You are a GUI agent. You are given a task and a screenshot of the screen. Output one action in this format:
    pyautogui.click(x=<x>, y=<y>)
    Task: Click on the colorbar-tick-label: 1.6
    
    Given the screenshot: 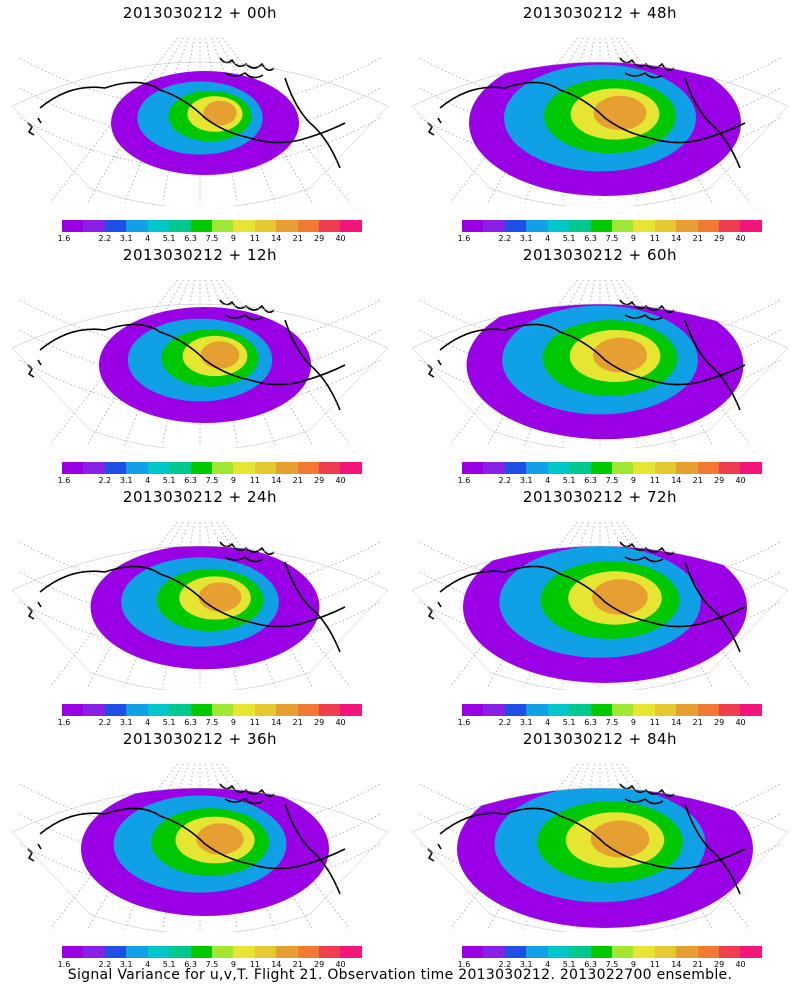 What is the action you would take?
    pyautogui.click(x=464, y=722)
    